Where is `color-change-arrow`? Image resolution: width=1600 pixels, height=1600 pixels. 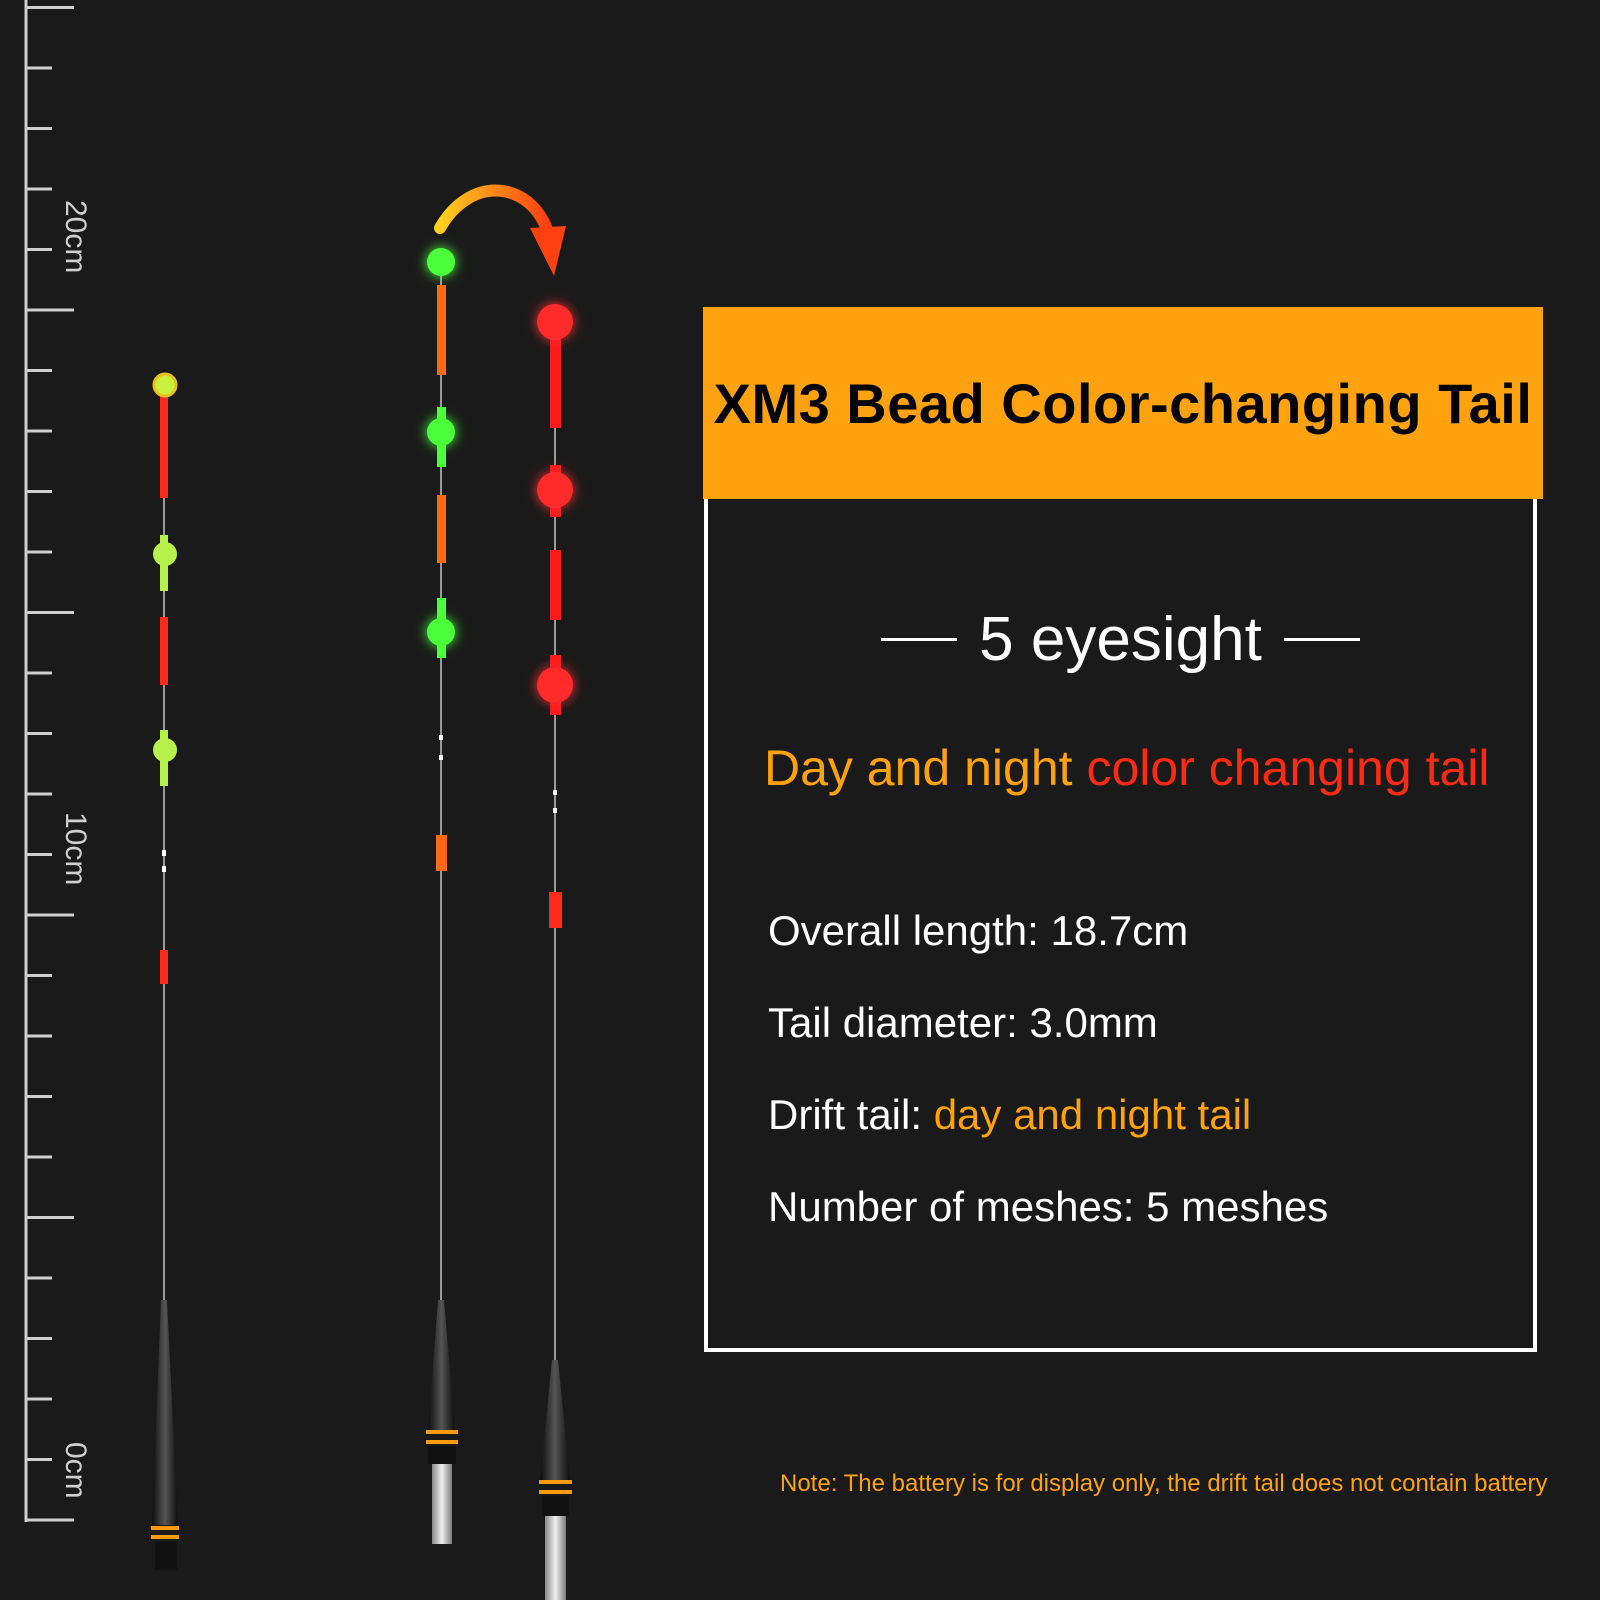
color-change-arrow is located at coordinates (500, 230).